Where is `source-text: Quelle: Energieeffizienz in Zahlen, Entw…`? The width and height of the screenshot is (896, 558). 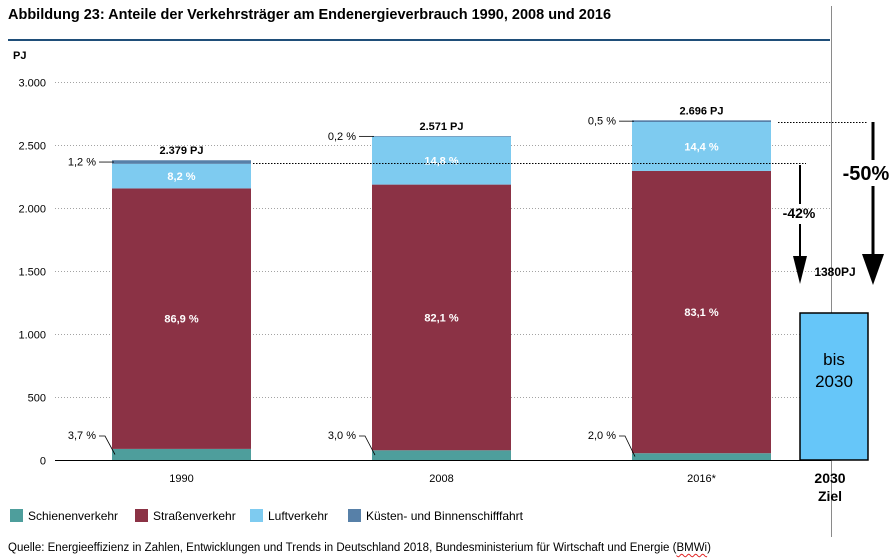 source-text: Quelle: Energieeffizienz in Zahlen, Entw… is located at coordinates (342, 548).